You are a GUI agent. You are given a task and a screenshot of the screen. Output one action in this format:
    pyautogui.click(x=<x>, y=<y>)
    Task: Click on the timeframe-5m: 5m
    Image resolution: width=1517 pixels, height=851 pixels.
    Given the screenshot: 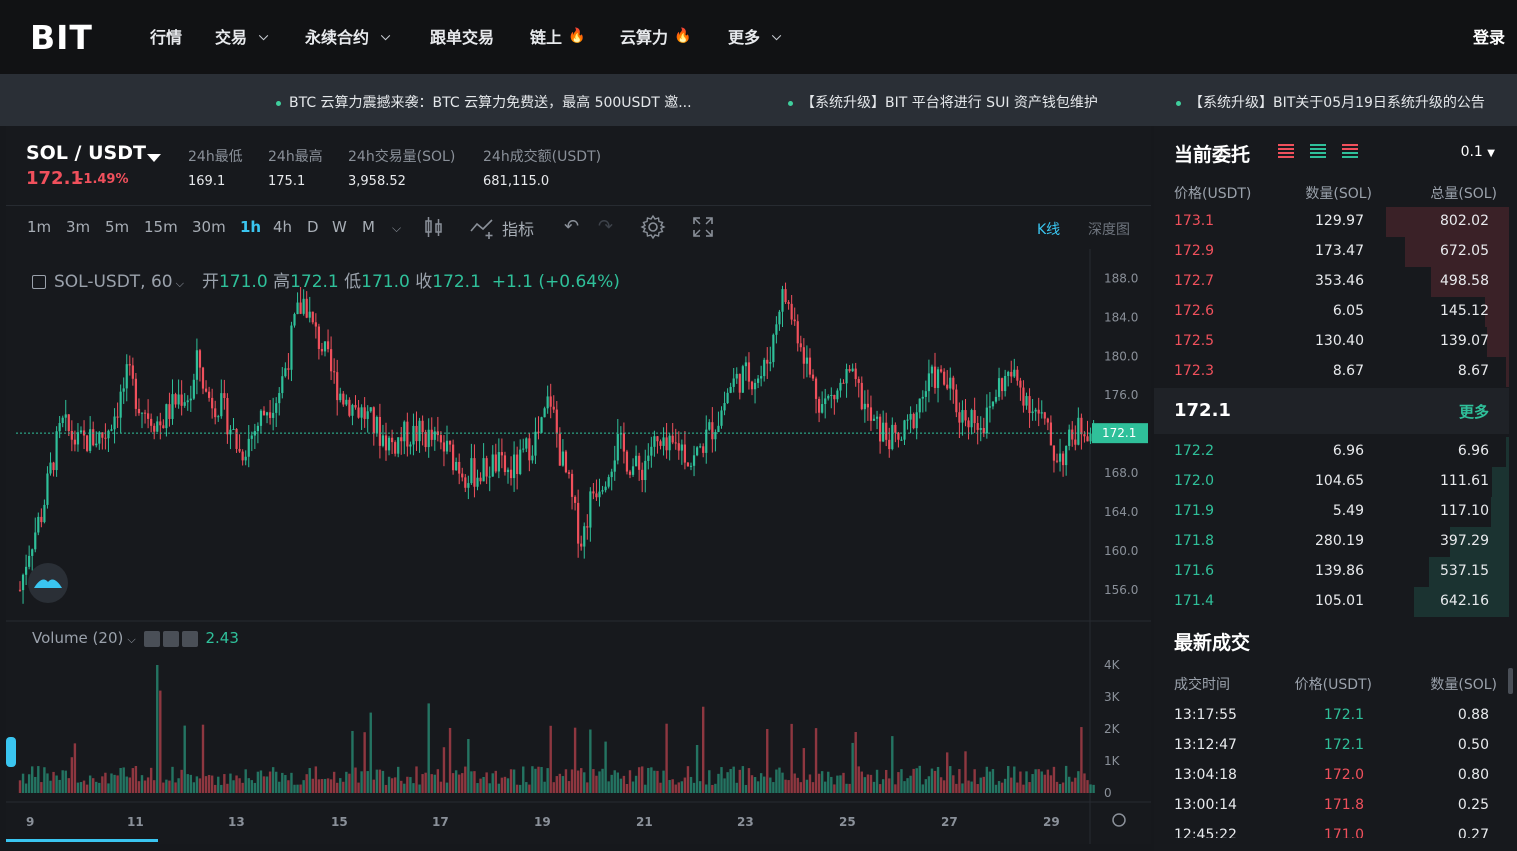 What is the action you would take?
    pyautogui.click(x=117, y=227)
    